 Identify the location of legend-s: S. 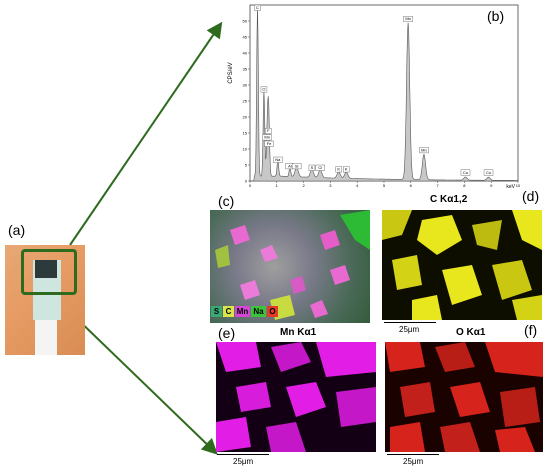
(216, 311).